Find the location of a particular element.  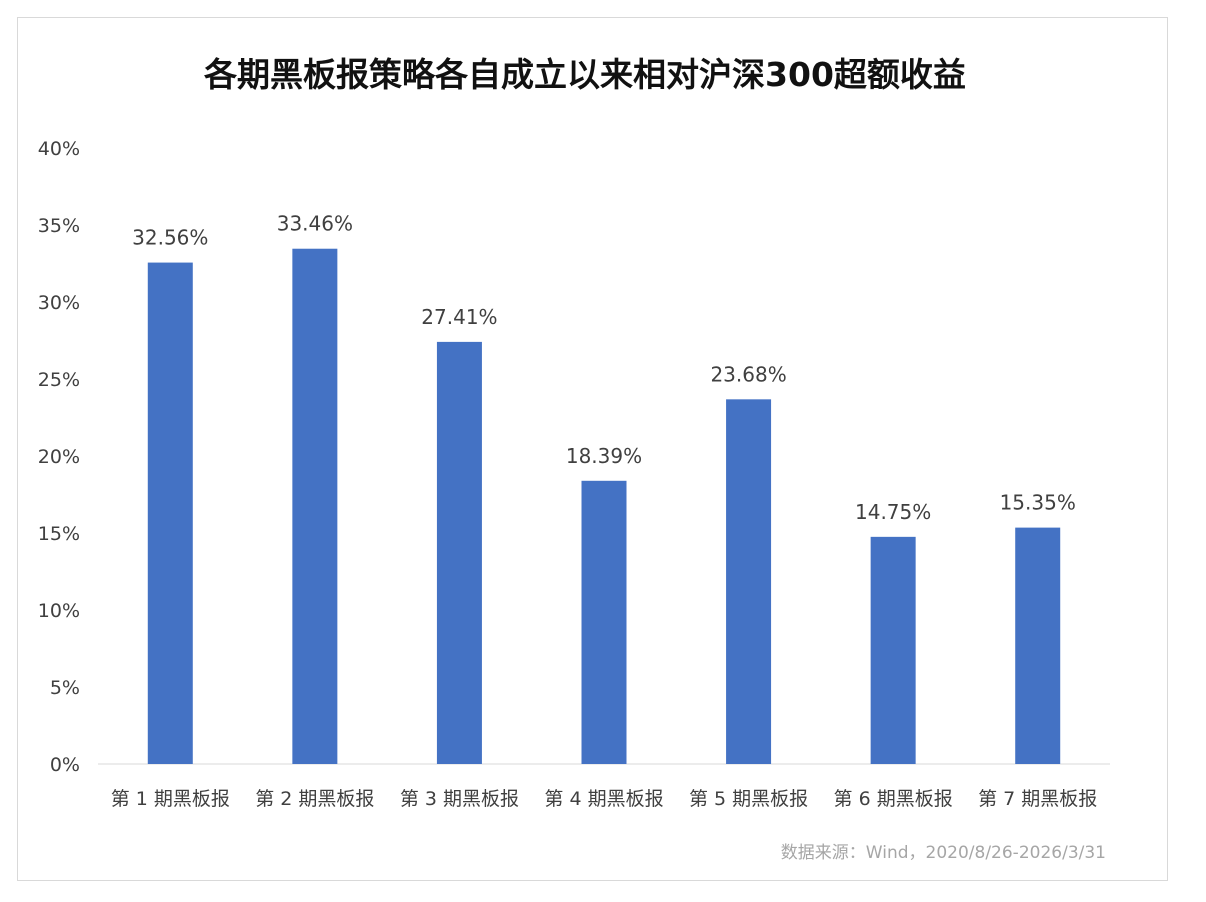

y-tick-label: 5% is located at coordinates (65, 688).